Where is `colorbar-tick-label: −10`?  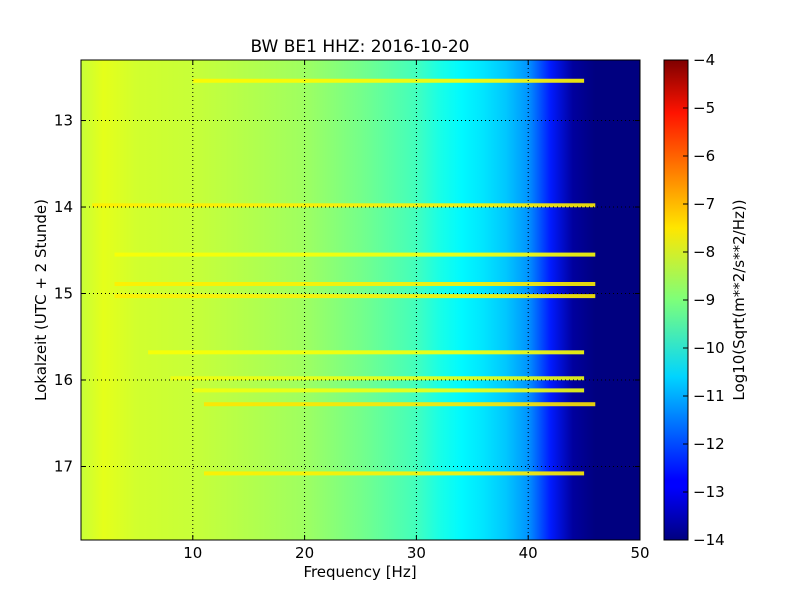
colorbar-tick-label: −10 is located at coordinates (709, 348).